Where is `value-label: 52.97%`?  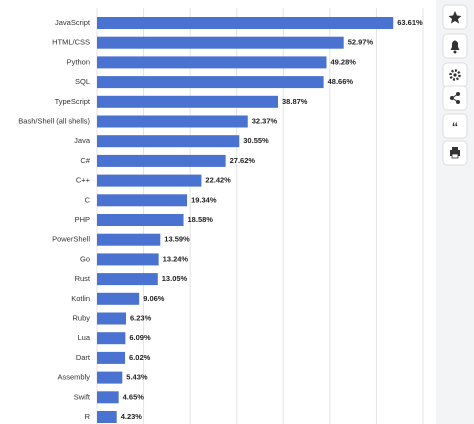 value-label: 52.97% is located at coordinates (361, 42).